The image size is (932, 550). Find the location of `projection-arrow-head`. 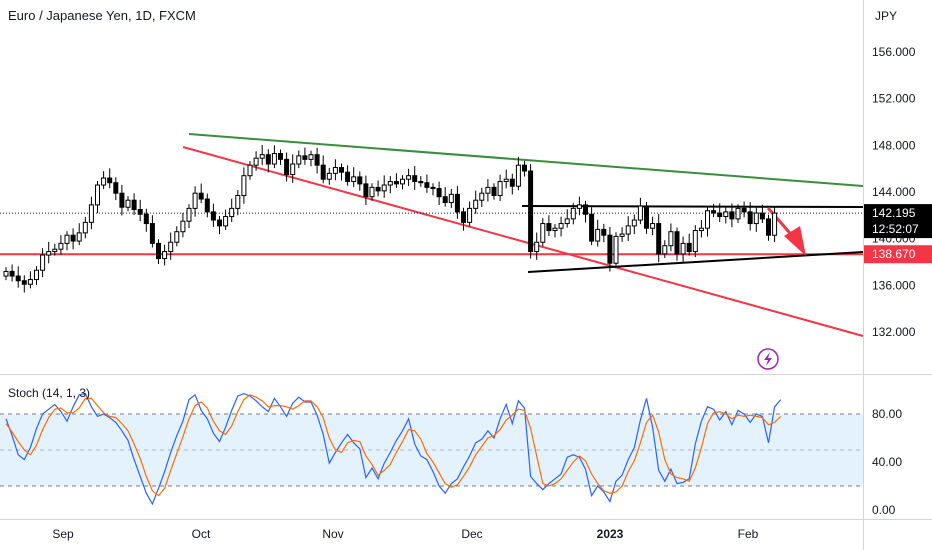

projection-arrow-head is located at coordinates (795, 241).